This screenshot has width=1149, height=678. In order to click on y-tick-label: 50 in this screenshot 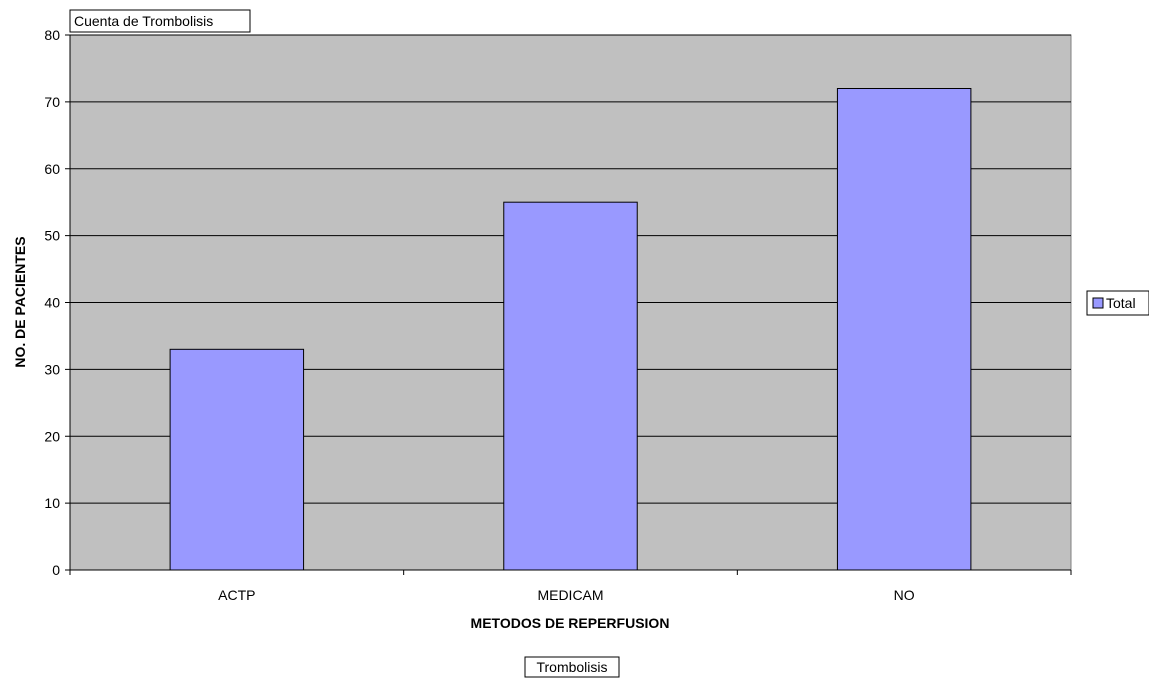, I will do `click(52, 236)`.